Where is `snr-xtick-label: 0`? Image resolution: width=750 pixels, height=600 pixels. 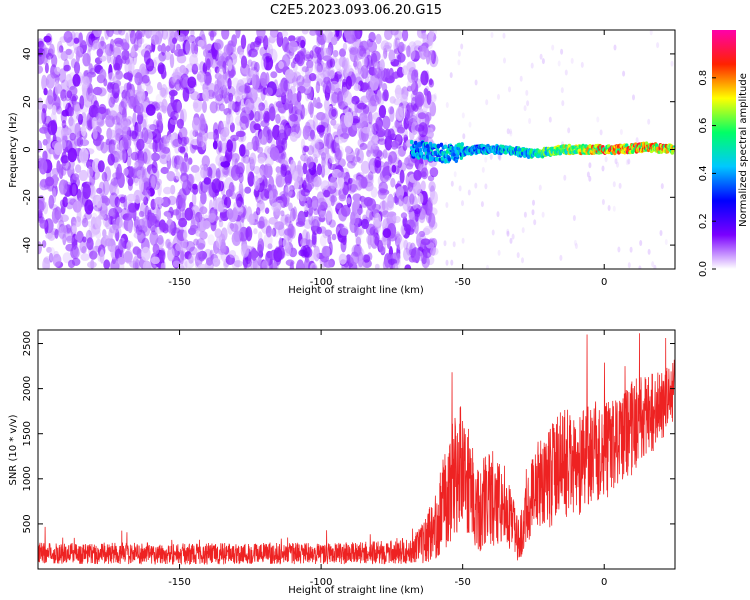 snr-xtick-label: 0 is located at coordinates (604, 582).